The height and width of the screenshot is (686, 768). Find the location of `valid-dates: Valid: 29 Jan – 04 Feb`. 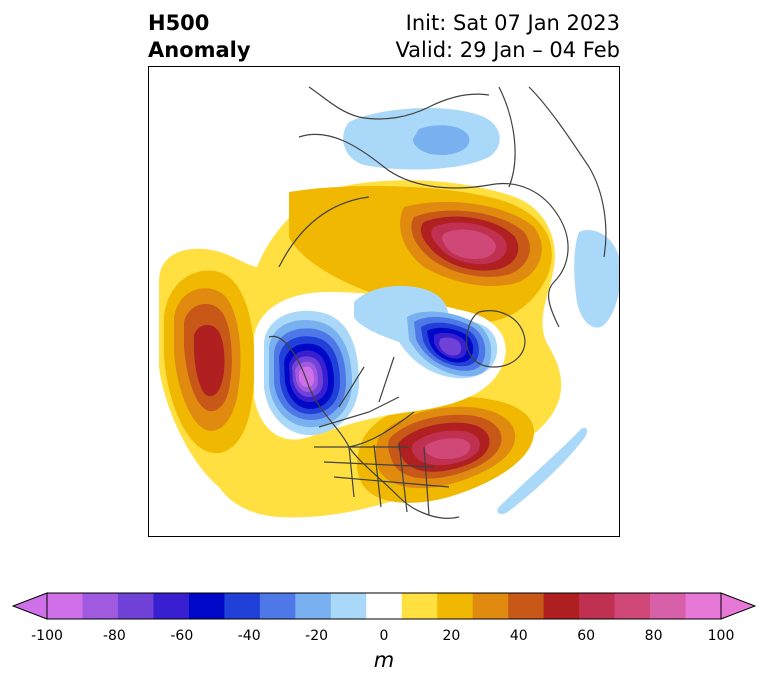

valid-dates: Valid: 29 Jan – 04 Feb is located at coordinates (507, 50).